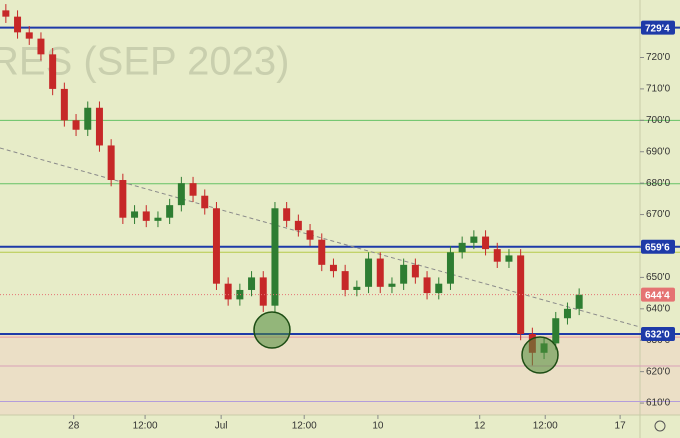 Image resolution: width=680 pixels, height=438 pixels. Describe the element at coordinates (658, 120) in the screenshot. I see `y-tick-label: 700'0` at that location.